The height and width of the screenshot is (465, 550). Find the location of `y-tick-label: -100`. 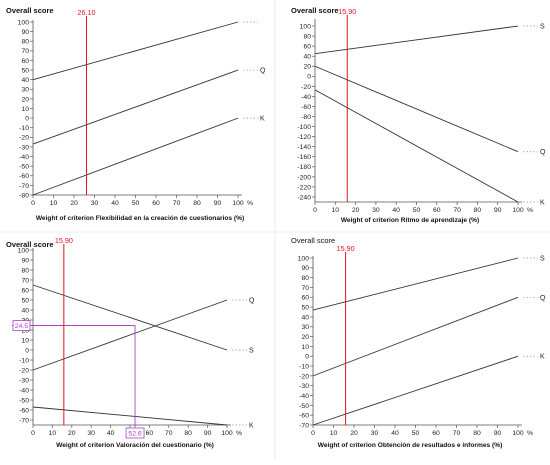

y-tick-label: -100 is located at coordinates (304, 127).